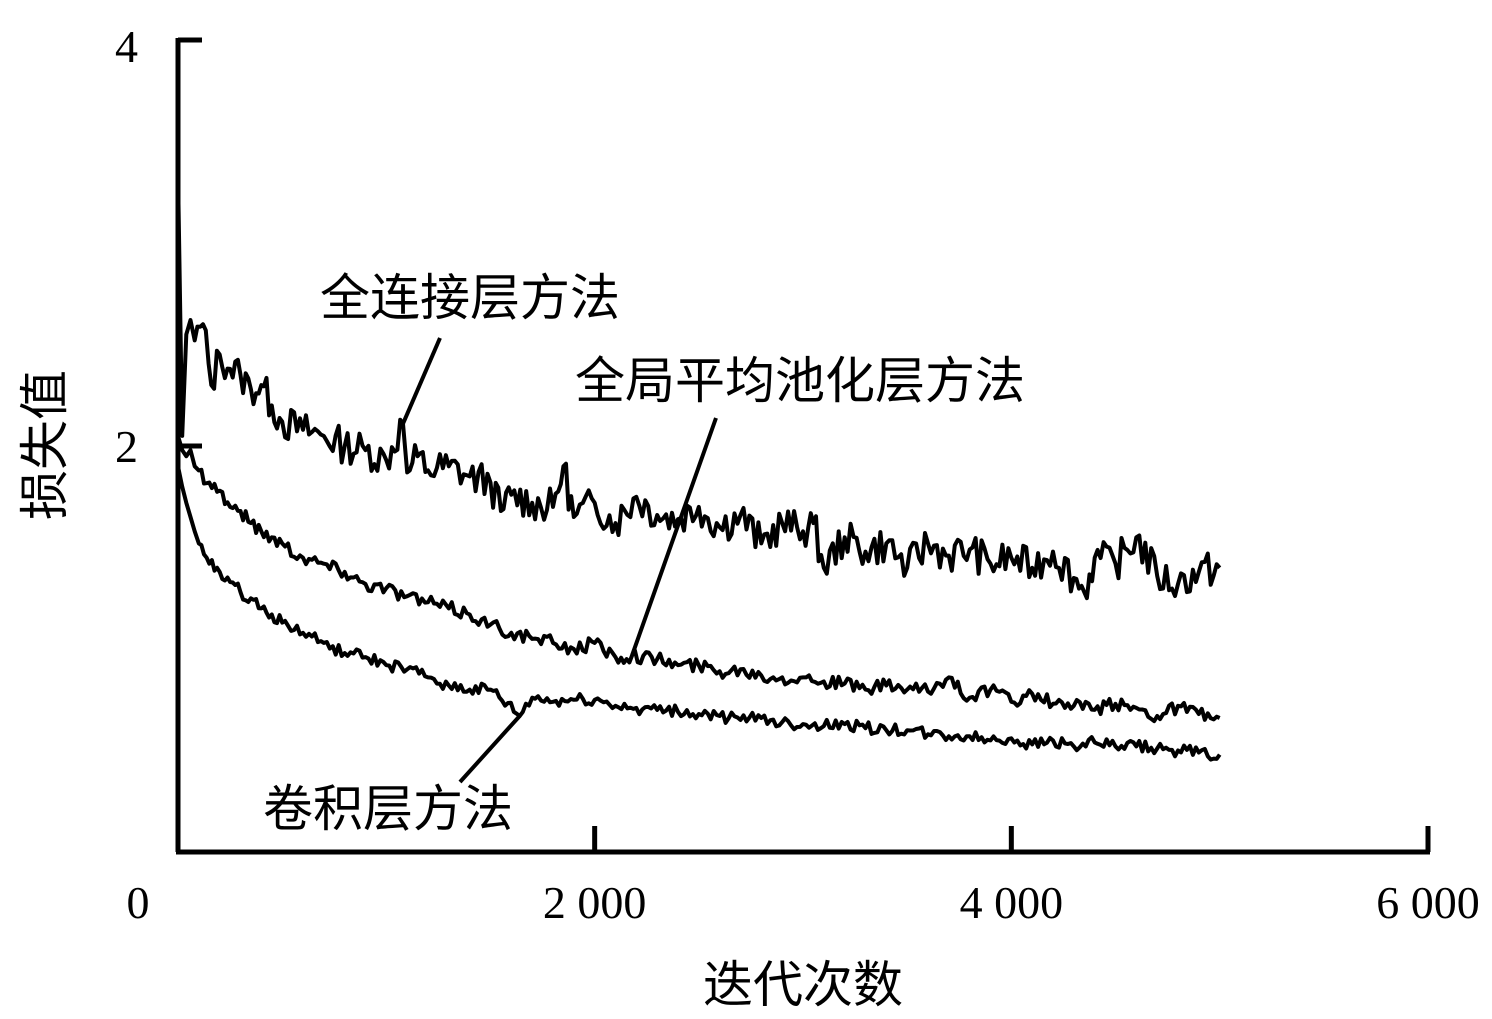 The width and height of the screenshot is (1492, 1019). I want to click on y-tick-label: 4, so click(126, 46).